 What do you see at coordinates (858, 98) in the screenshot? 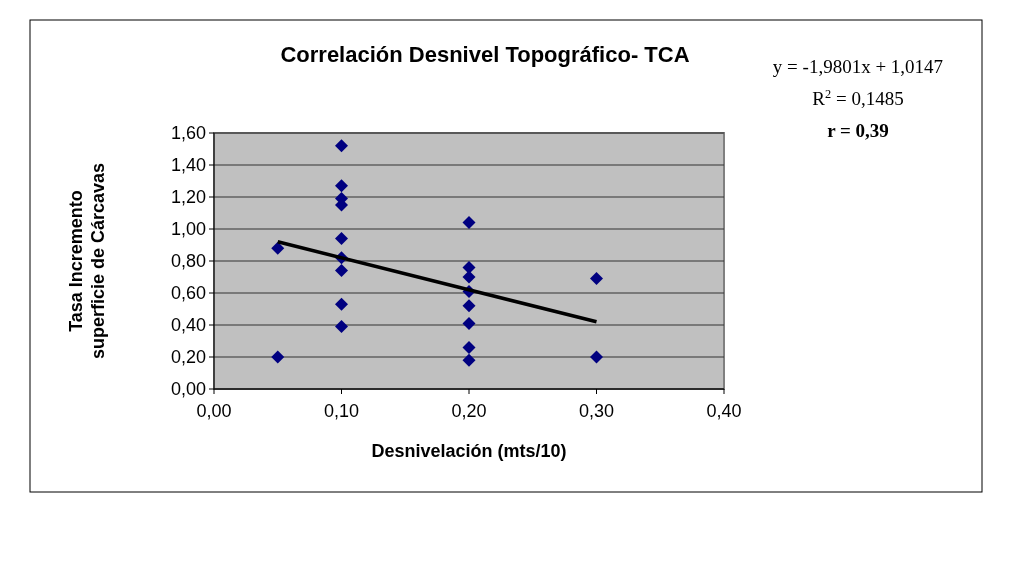
I see `text: R$^{2}$ = 0,1485` at bounding box center [858, 98].